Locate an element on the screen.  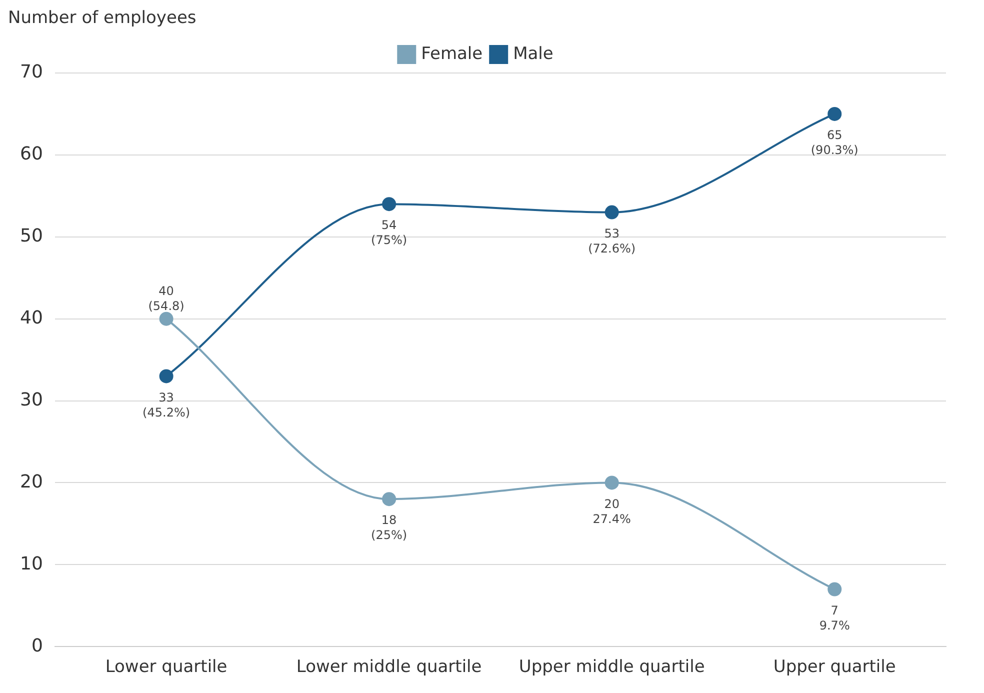
data-label: 20 27.4% is located at coordinates (611, 511).